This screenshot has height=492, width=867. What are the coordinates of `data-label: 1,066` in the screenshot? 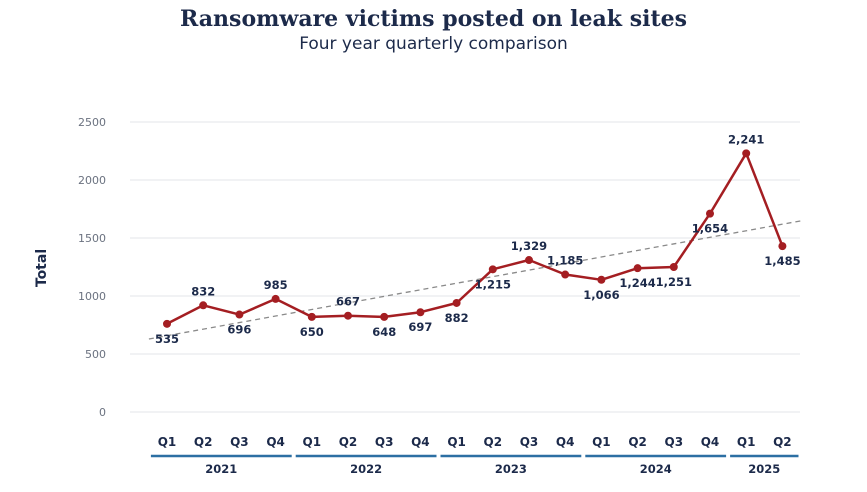 It's located at (601, 295).